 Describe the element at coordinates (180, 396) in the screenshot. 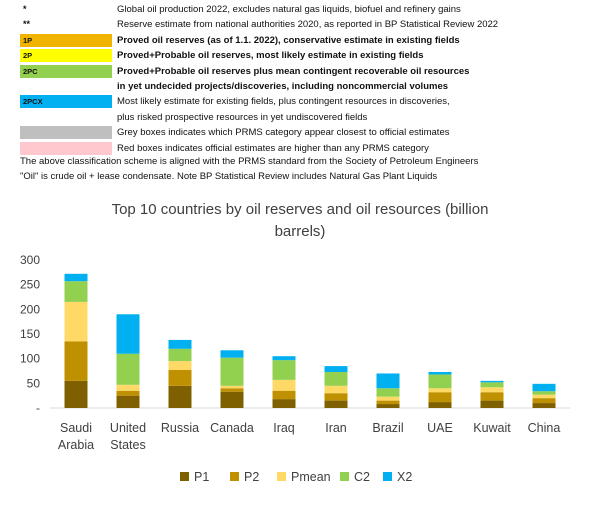

I see `bar-p1-russia` at that location.